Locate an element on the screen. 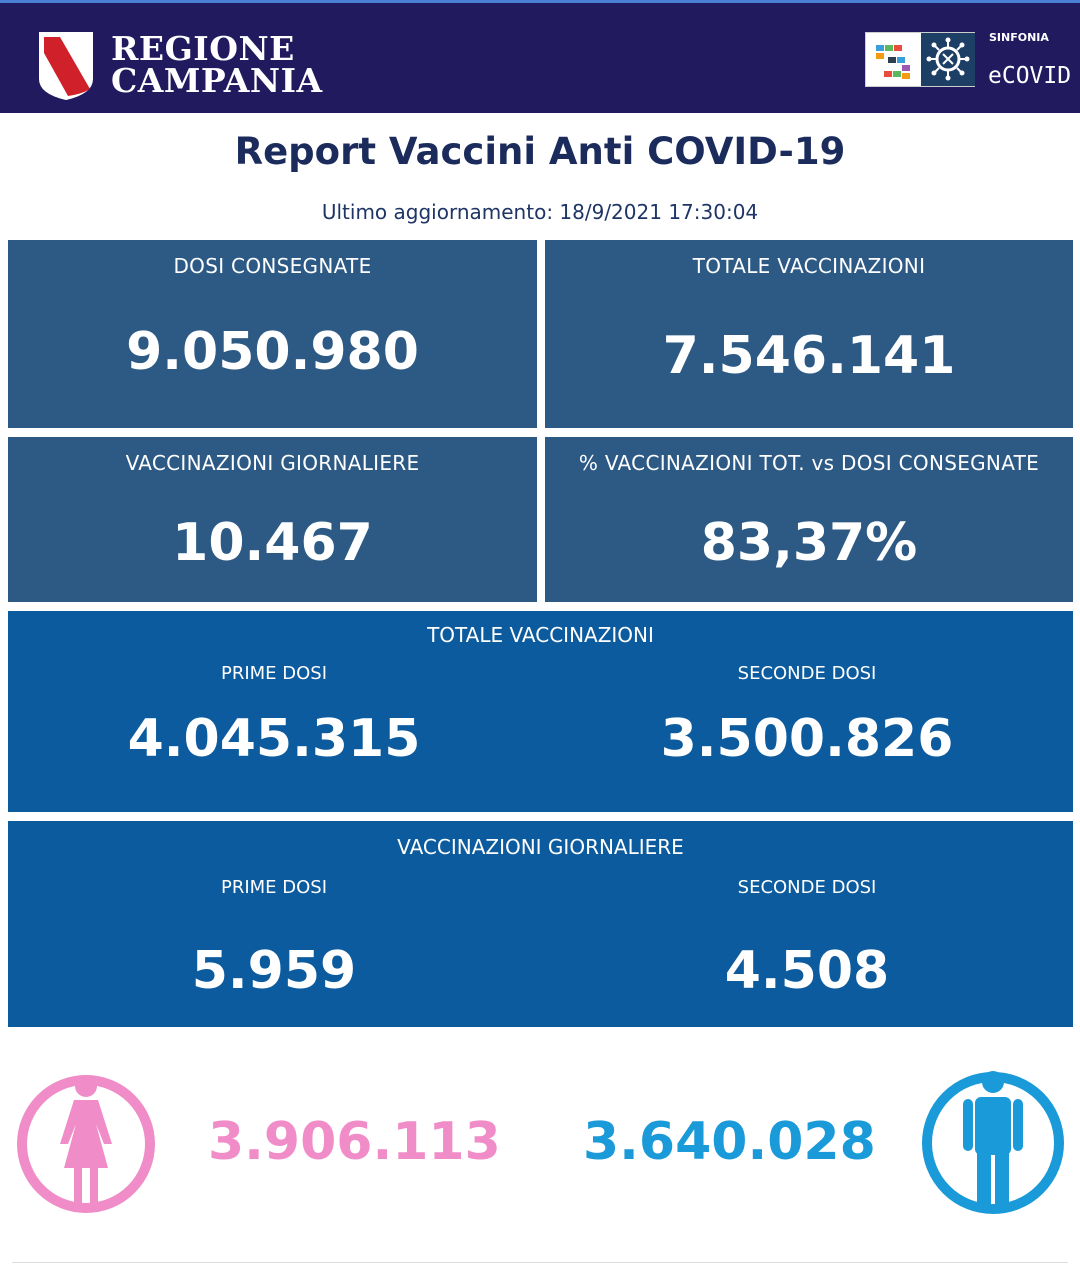 The image size is (1080, 1268). vaccinazioni-giornaliere-card: VACCINAZIONI GIORNALIERE 10.467 is located at coordinates (272, 519).